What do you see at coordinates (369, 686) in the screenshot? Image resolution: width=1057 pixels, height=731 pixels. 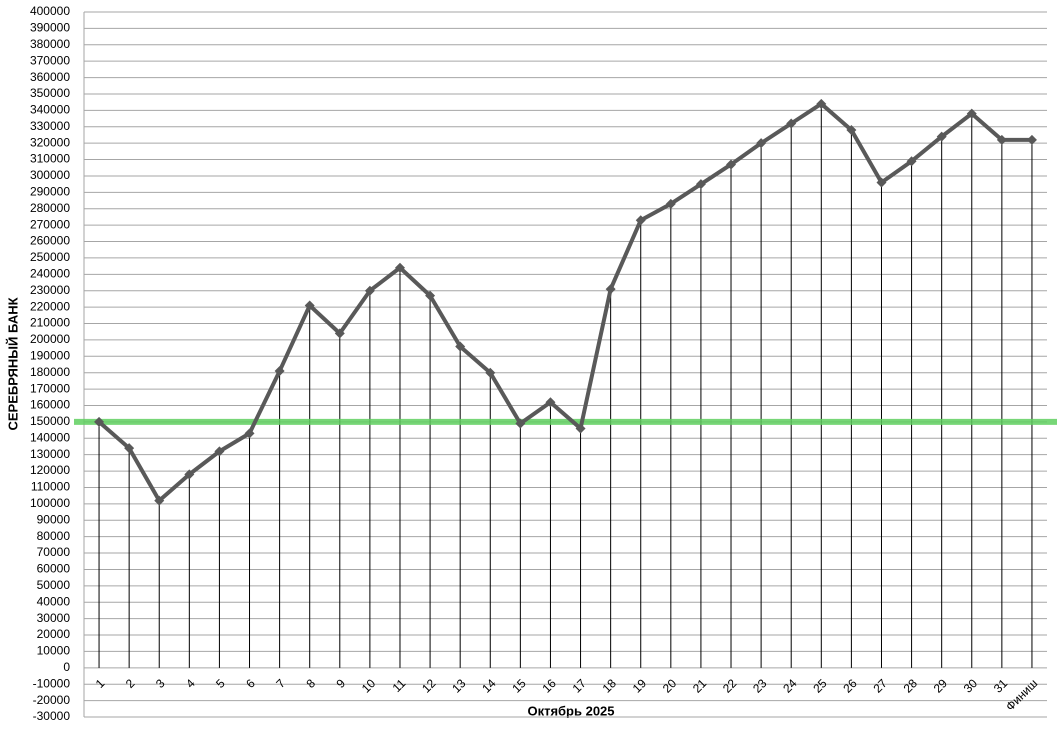 I see `x-tick-label: 10` at bounding box center [369, 686].